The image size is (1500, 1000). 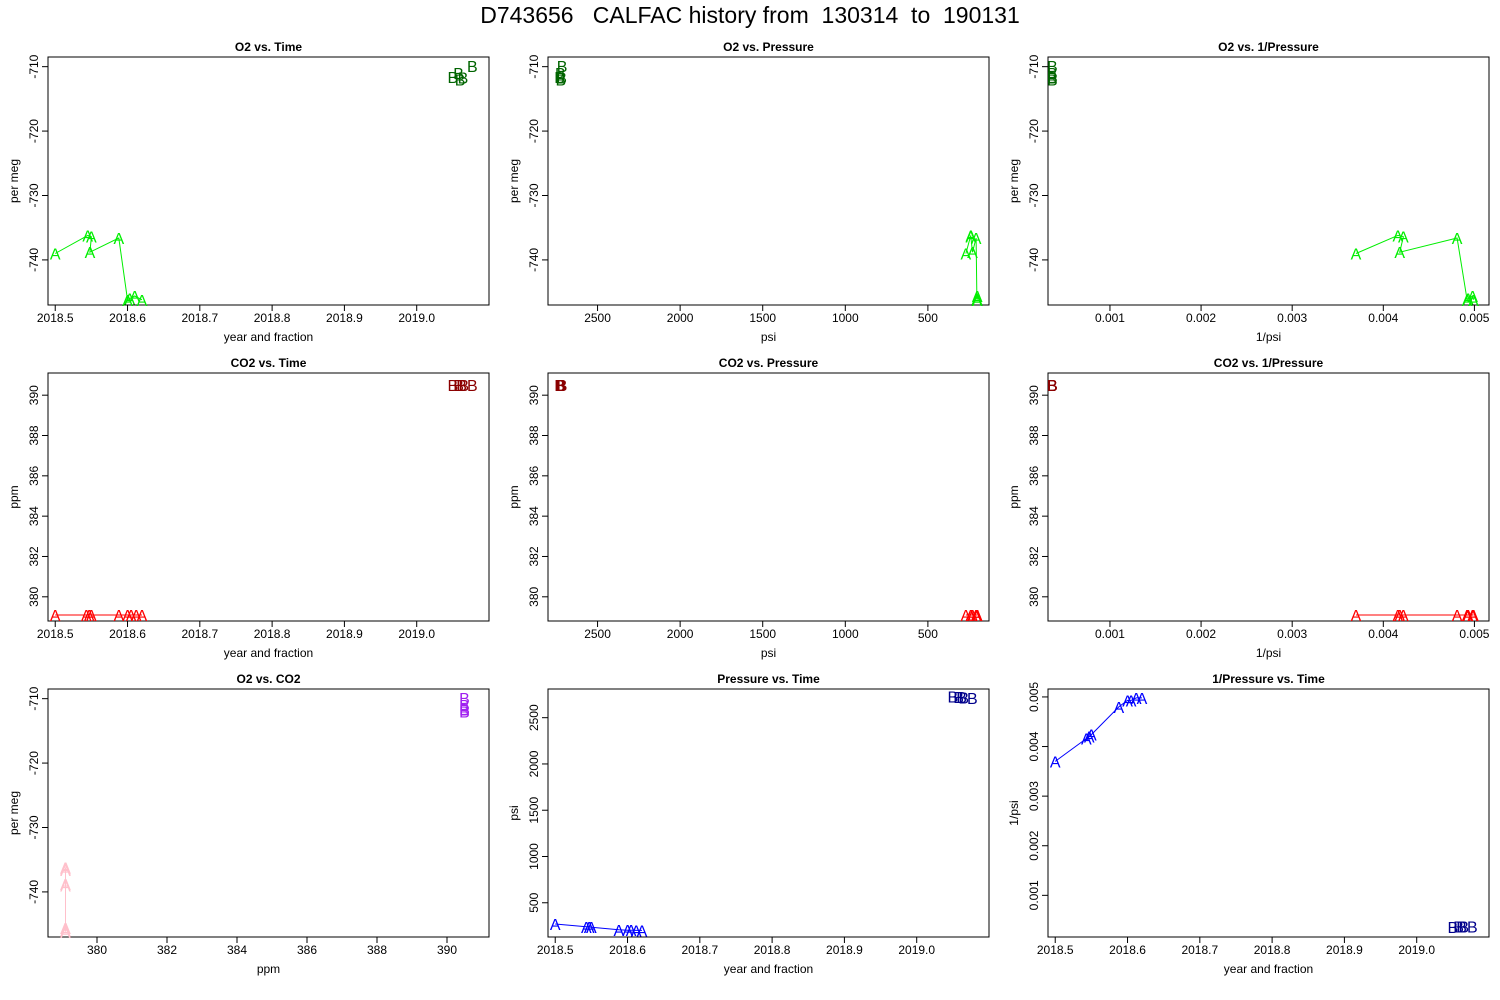 What do you see at coordinates (769, 363) in the screenshot?
I see `panel-title: CO2 vs. Pressure` at bounding box center [769, 363].